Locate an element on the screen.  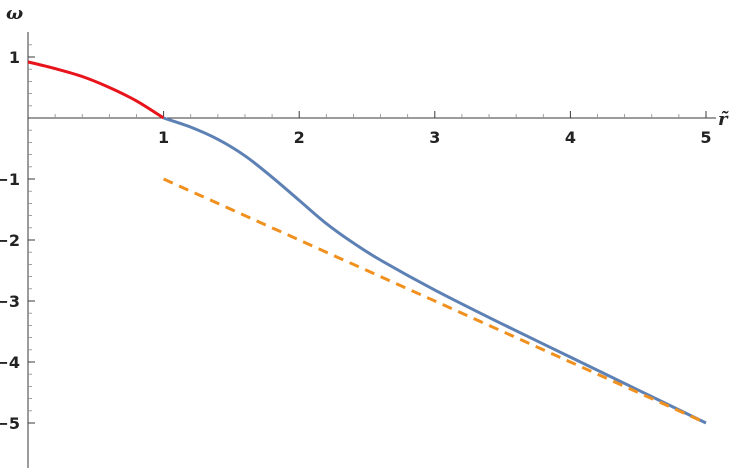
y-tick-label: −5 is located at coordinates (10, 423).